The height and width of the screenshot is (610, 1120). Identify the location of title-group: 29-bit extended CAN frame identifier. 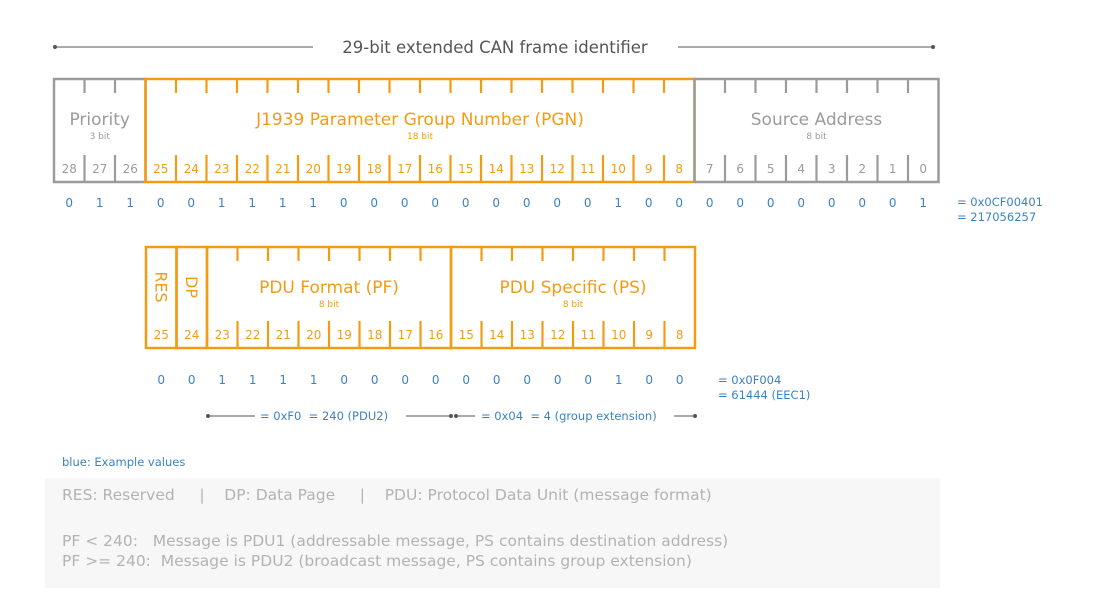
(494, 47).